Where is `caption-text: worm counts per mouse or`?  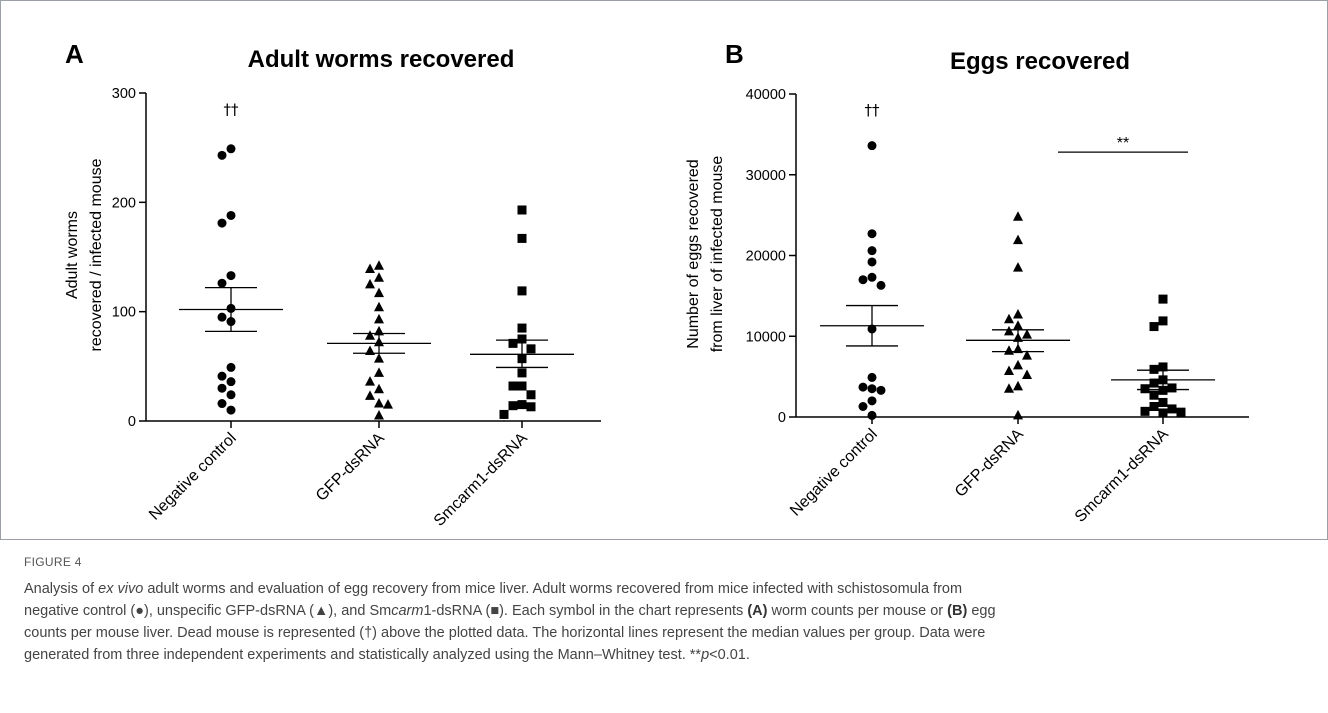
caption-text: worm counts per mouse or is located at coordinates (857, 611).